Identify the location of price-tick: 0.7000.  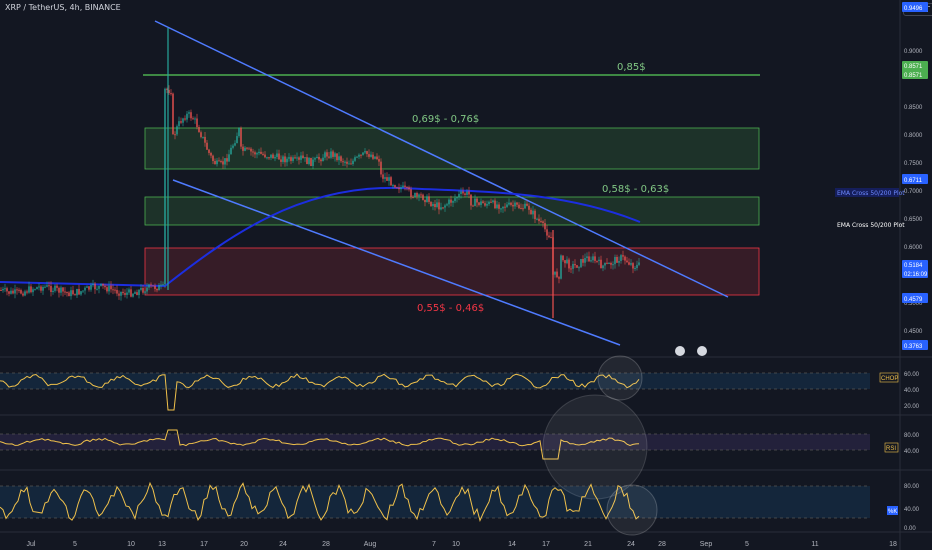
(913, 192).